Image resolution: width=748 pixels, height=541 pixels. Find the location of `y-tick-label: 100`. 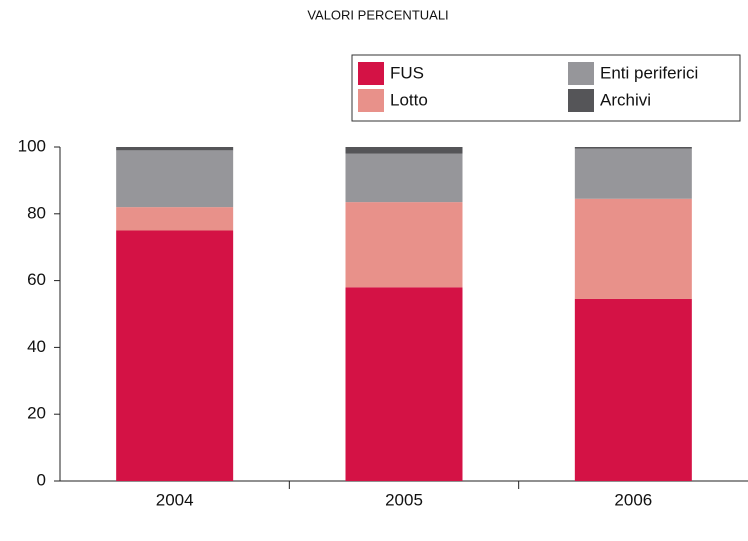

y-tick-label: 100 is located at coordinates (32, 145).